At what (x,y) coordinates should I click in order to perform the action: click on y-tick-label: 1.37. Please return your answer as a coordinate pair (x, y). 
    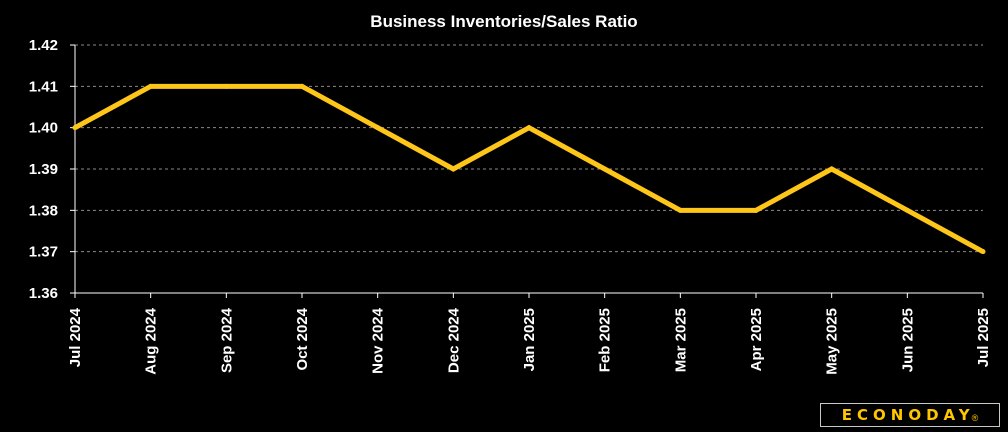
    Looking at the image, I should click on (43, 252).